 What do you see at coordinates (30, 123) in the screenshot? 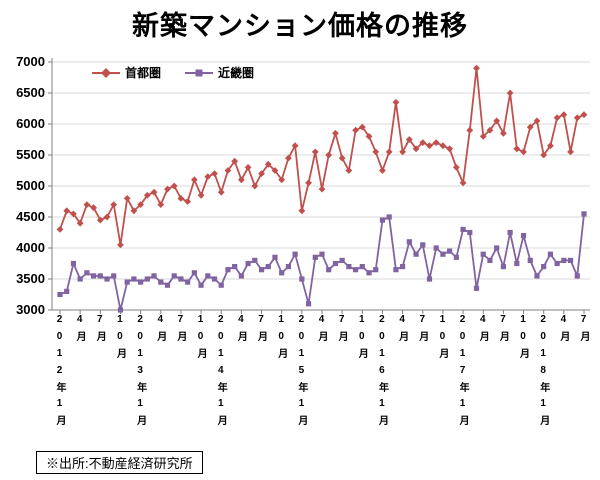
I see `y-axis-label: 6000` at bounding box center [30, 123].